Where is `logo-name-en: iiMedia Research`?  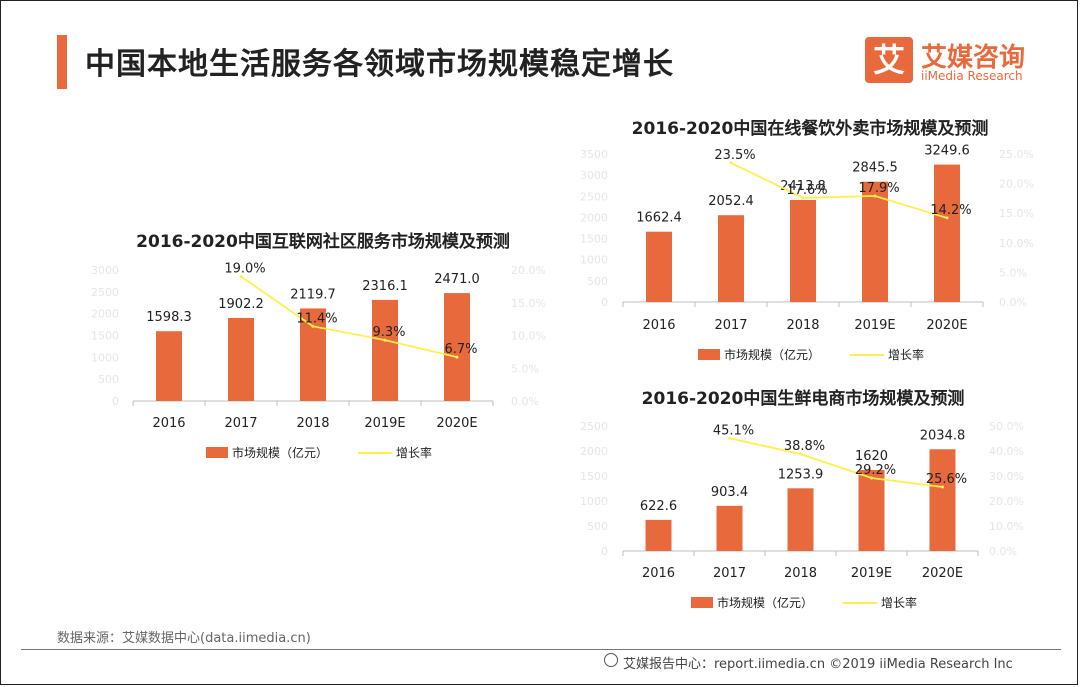
logo-name-en: iiMedia Research is located at coordinates (972, 76).